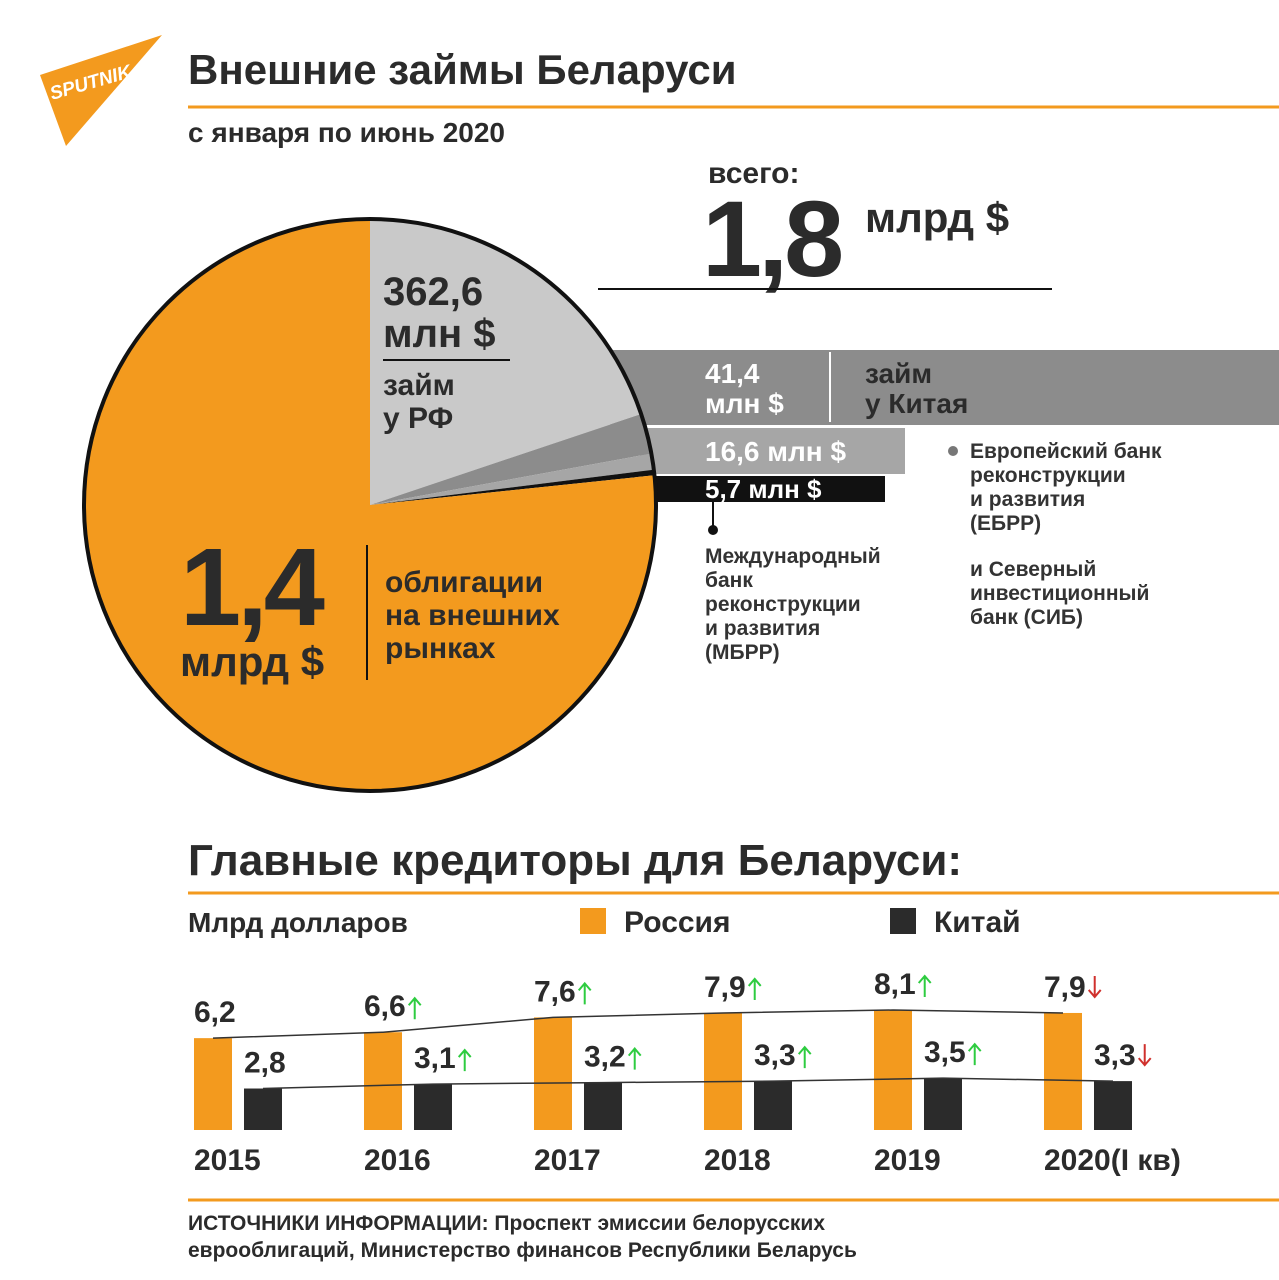  Describe the element at coordinates (433, 292) in the screenshot. I see `value-label: 362,6` at that location.